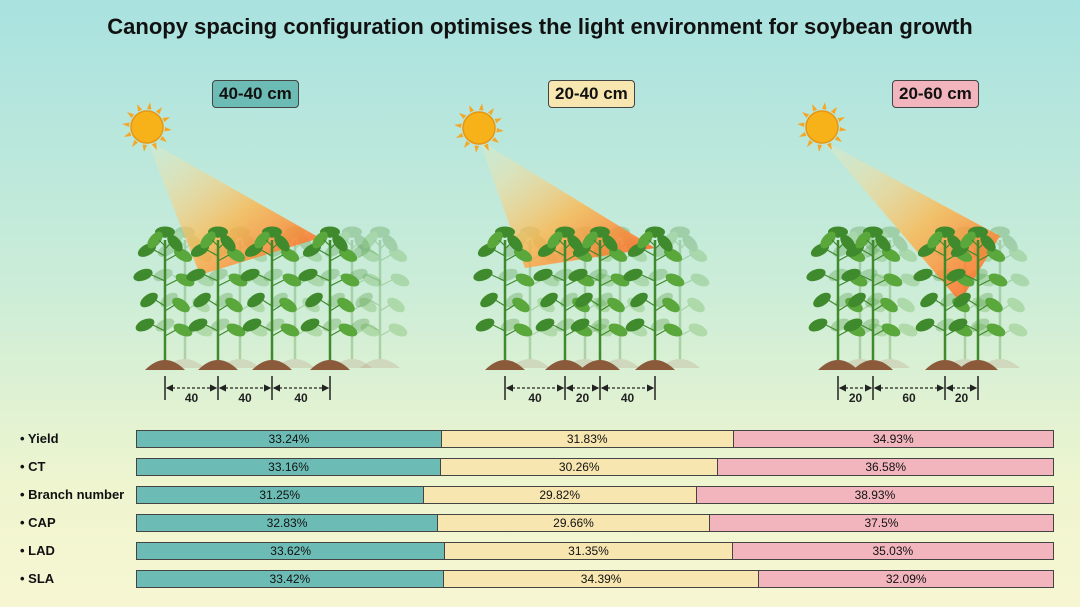 The image size is (1080, 607). I want to click on metric-bar-row: 33.62% 31.35% 35.03%, so click(596, 551).